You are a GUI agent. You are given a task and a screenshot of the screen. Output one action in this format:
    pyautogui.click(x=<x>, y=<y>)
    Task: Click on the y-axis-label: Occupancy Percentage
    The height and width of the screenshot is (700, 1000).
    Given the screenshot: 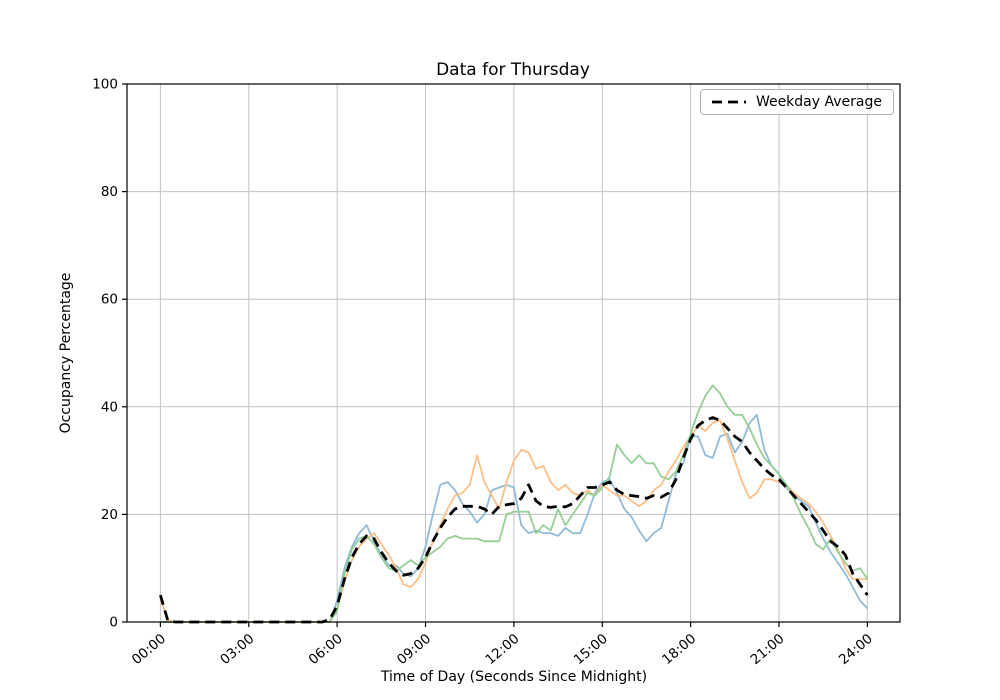 What is the action you would take?
    pyautogui.click(x=66, y=353)
    